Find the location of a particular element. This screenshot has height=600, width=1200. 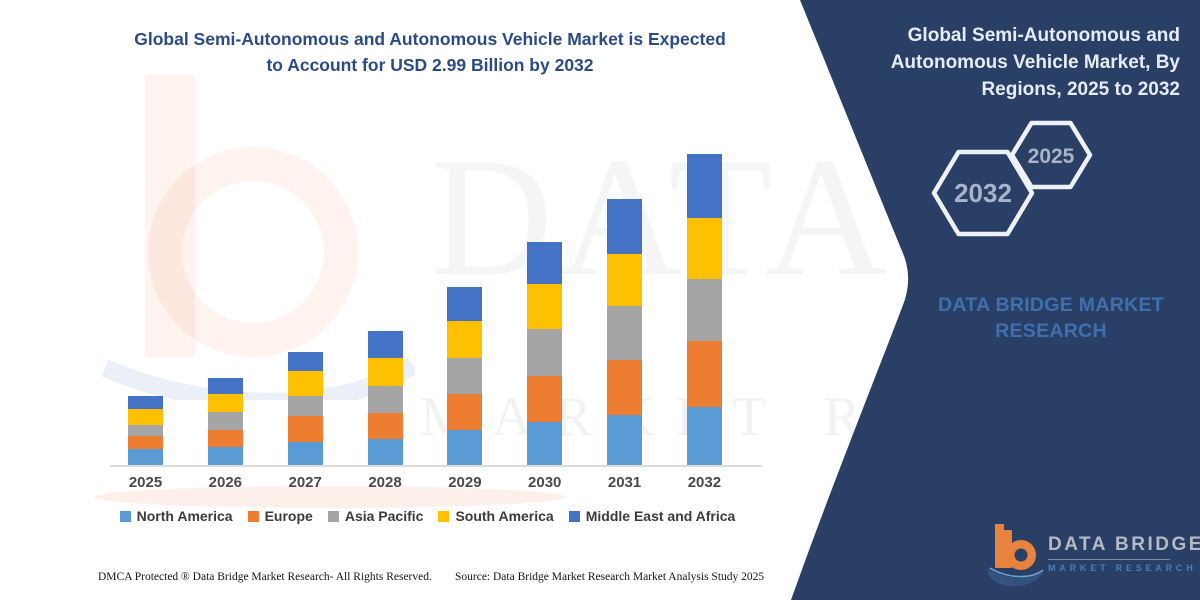

legend-item-south-america: South America is located at coordinates (496, 516).